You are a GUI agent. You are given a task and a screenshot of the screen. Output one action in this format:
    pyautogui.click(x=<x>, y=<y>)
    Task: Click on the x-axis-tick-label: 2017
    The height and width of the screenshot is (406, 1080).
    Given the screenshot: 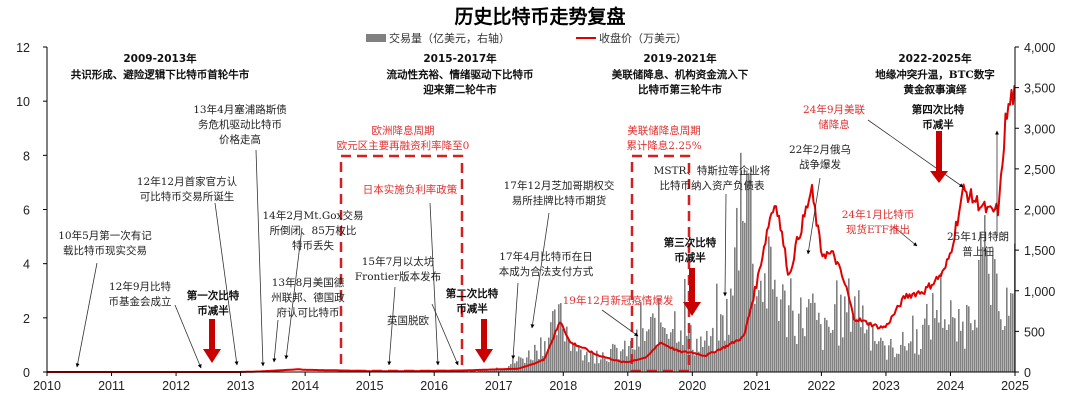 What is the action you would take?
    pyautogui.click(x=499, y=386)
    